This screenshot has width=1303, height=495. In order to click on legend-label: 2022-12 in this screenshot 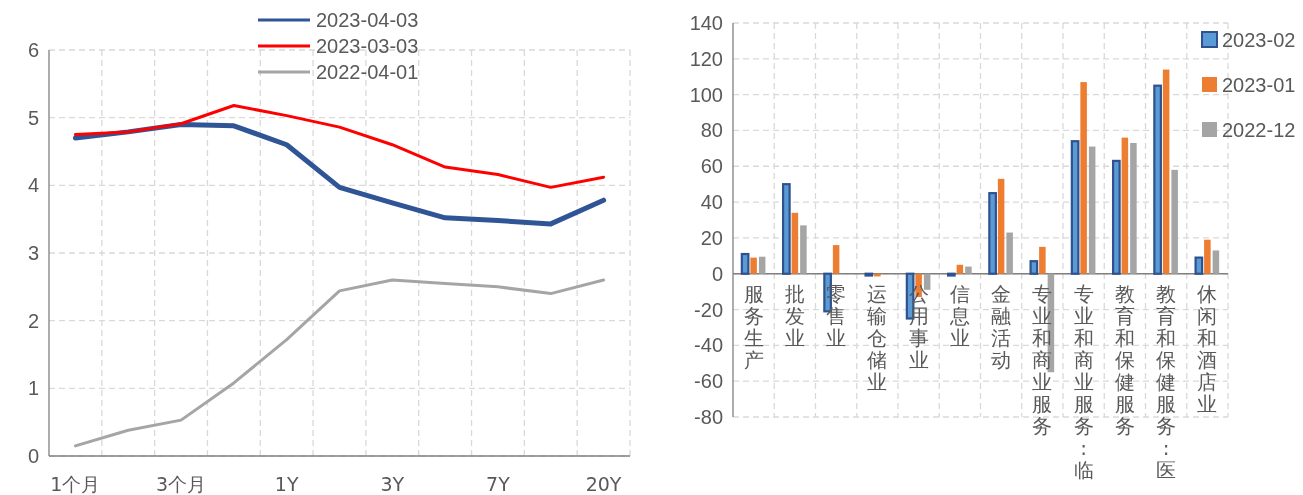, I will do `click(1259, 130)`.